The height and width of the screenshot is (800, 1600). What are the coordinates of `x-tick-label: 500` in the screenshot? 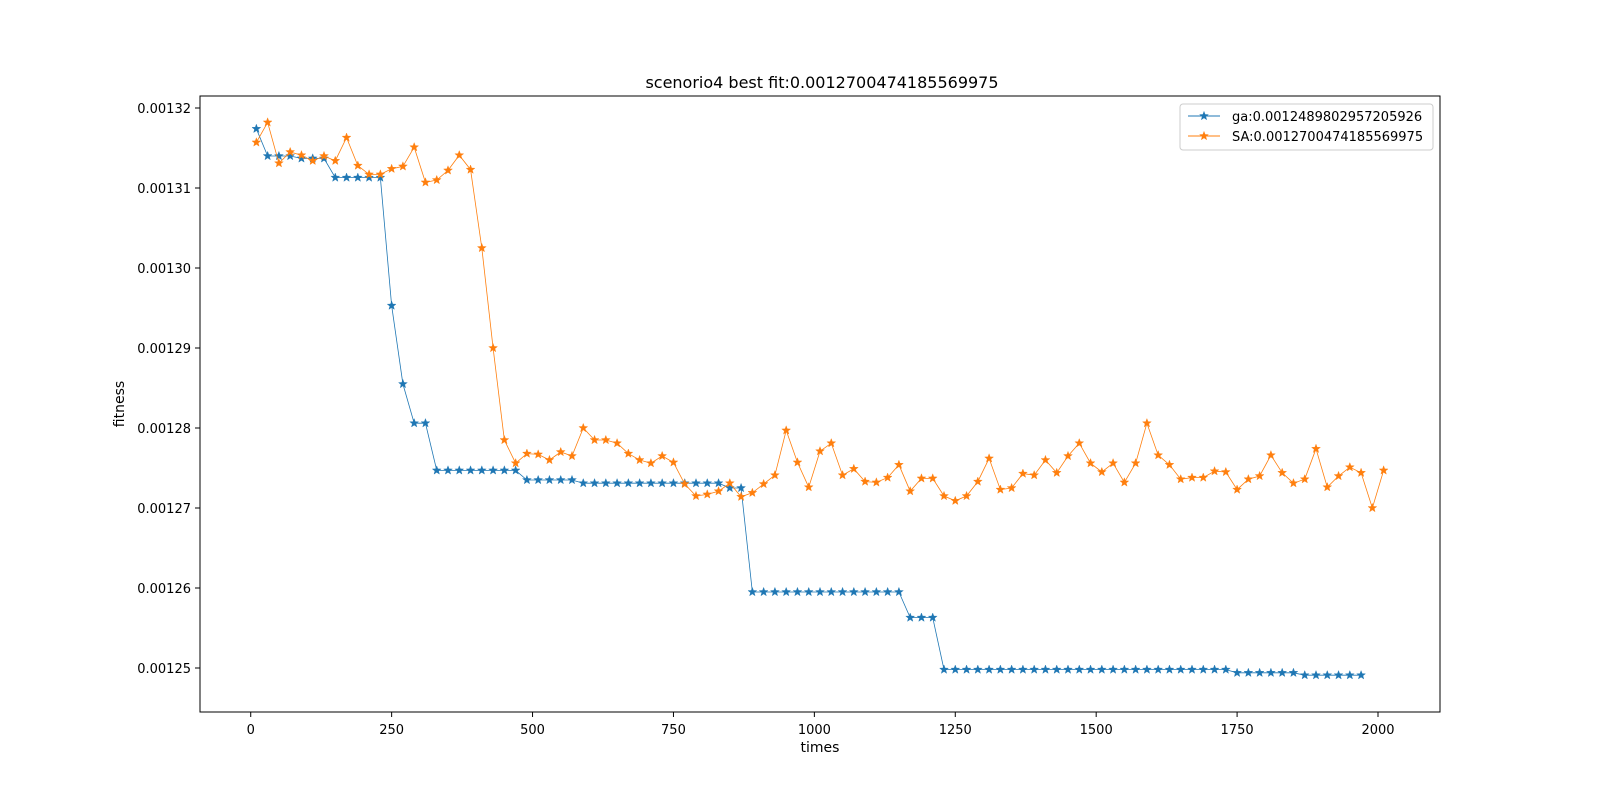 It's located at (532, 730).